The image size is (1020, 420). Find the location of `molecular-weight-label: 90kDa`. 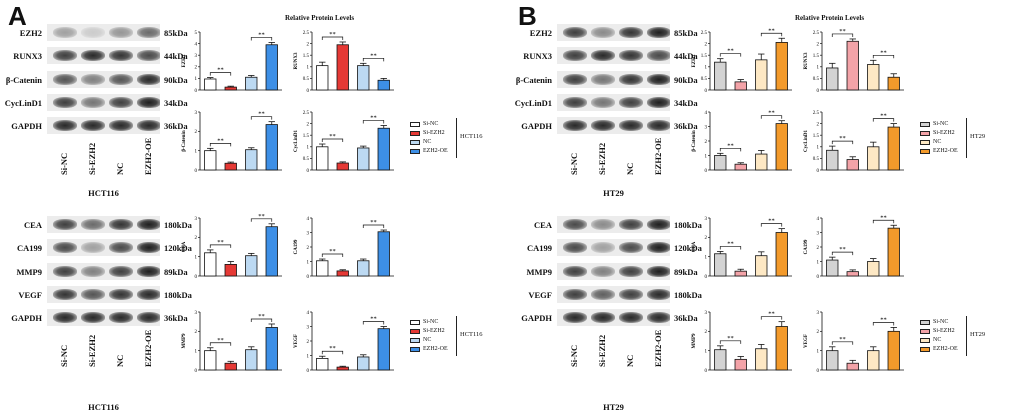

molecular-weight-label: 90kDa is located at coordinates (176, 79).